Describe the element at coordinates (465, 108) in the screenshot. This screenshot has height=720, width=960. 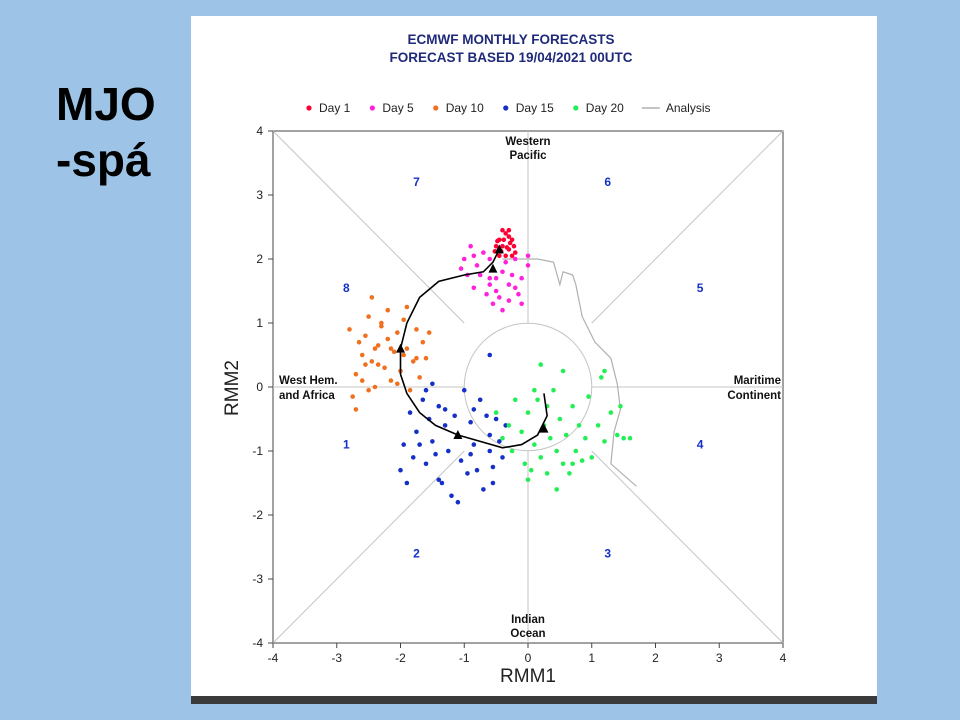
I see `legend-label: Day 10` at that location.